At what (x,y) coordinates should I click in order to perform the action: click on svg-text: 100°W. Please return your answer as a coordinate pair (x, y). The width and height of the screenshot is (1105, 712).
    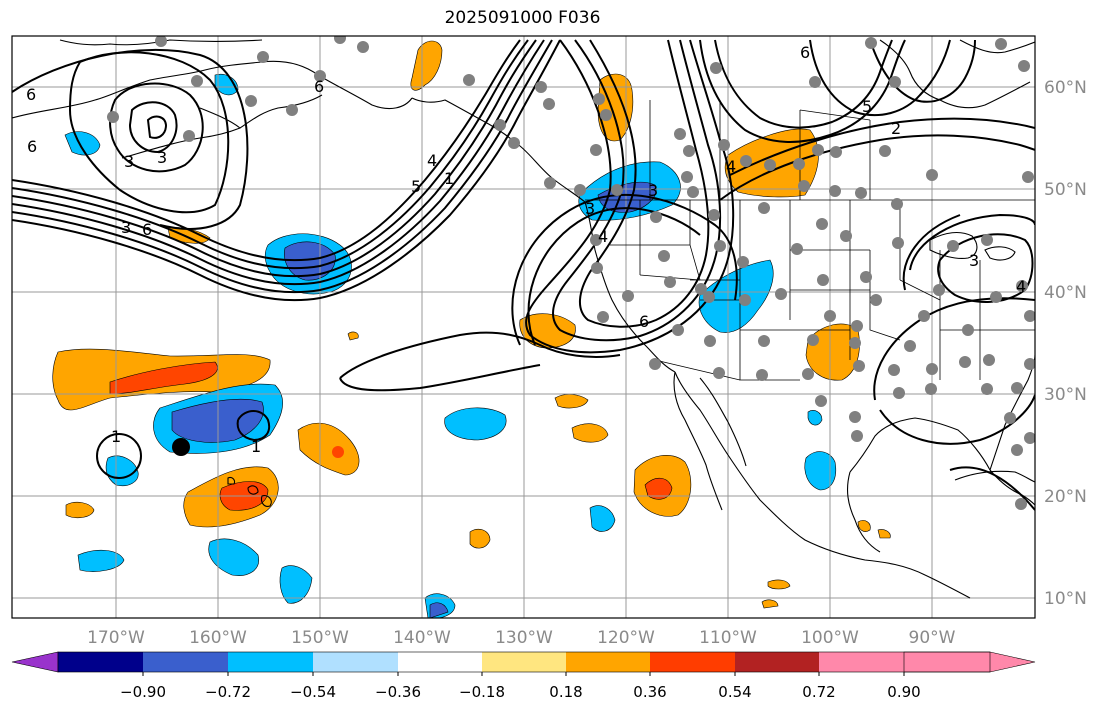
    Looking at the image, I should click on (830, 638).